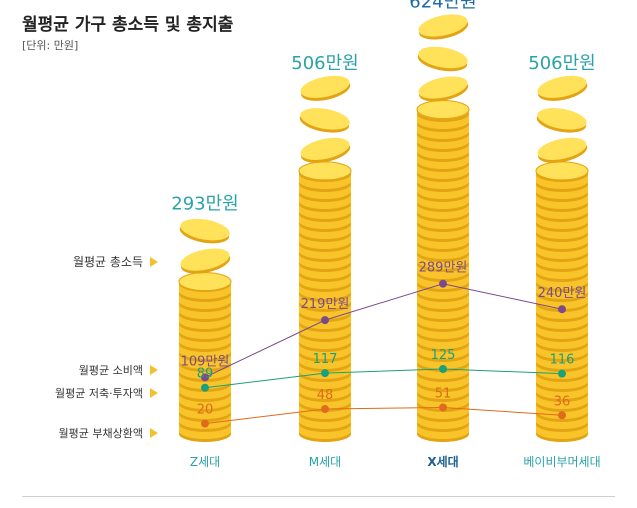  Describe the element at coordinates (204, 204) in the screenshot. I see `income-label: 293만원` at that location.